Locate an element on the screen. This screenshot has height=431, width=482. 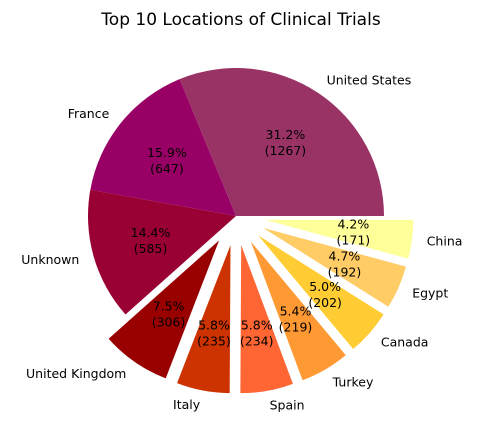
pie-label-canada: Canada is located at coordinates (405, 342).